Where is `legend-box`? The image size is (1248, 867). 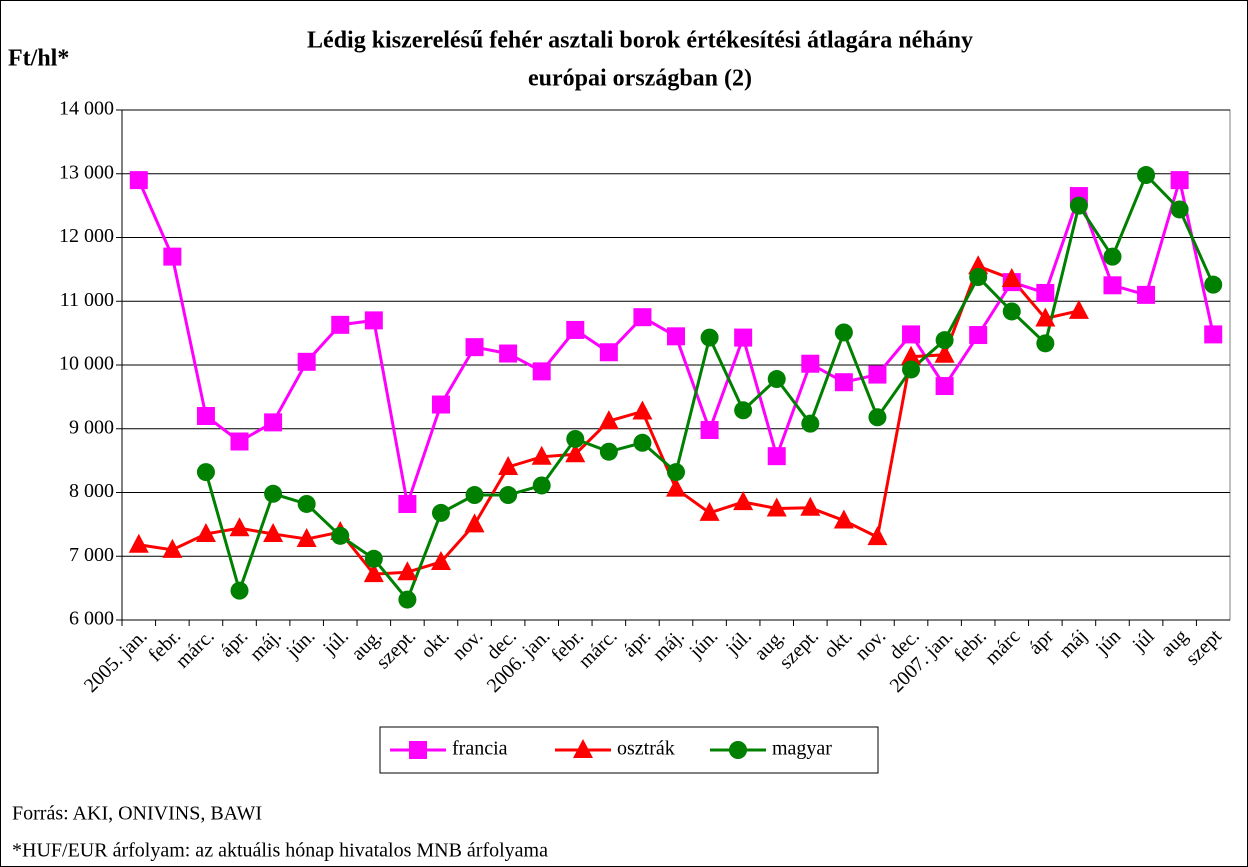 legend-box is located at coordinates (629, 750).